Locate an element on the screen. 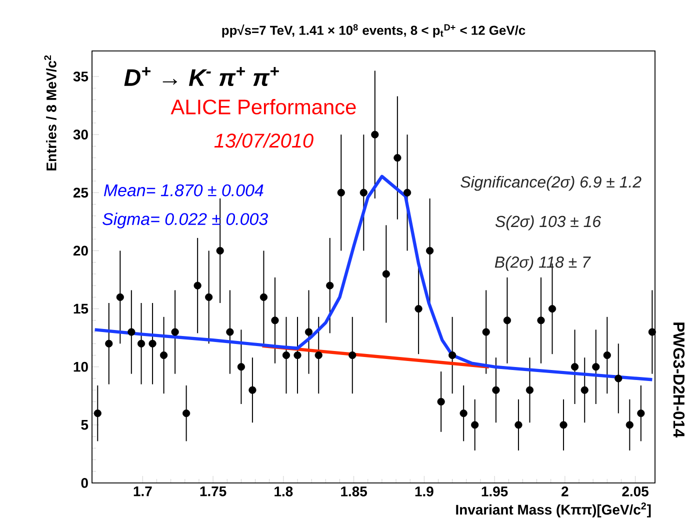  annotation: Significance(2σ) 6.9 ± 1.2 is located at coordinates (551, 183).